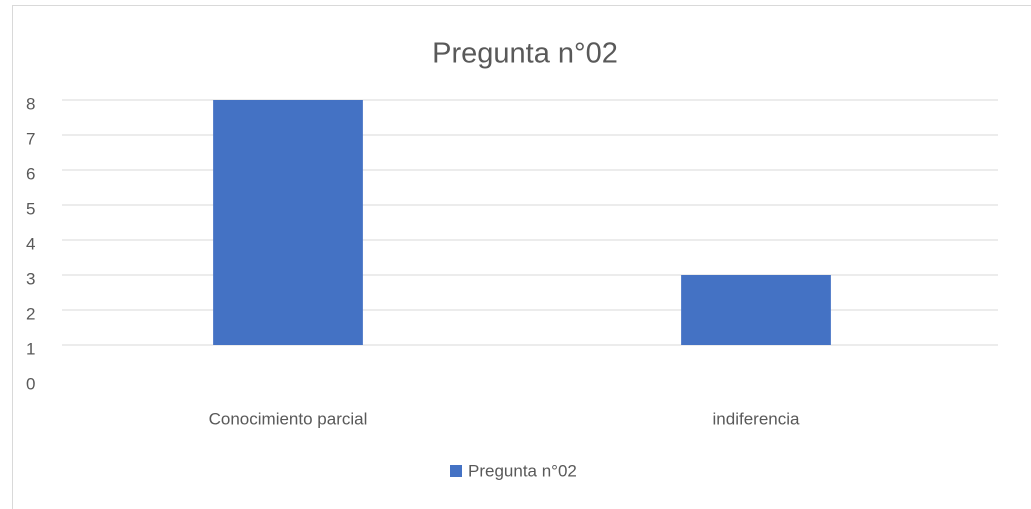 The width and height of the screenshot is (1031, 509). Describe the element at coordinates (30, 383) in the screenshot. I see `y-tick-label: 0` at that location.